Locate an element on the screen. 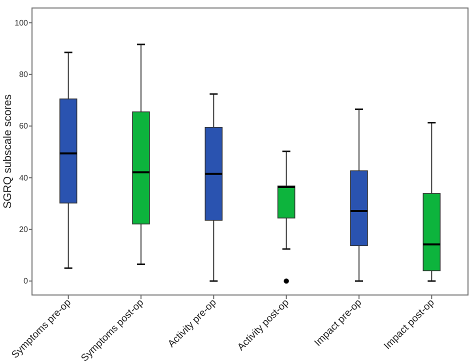 Image resolution: width=474 pixels, height=363 pixels. y-tick-label: 80 is located at coordinates (24, 74).